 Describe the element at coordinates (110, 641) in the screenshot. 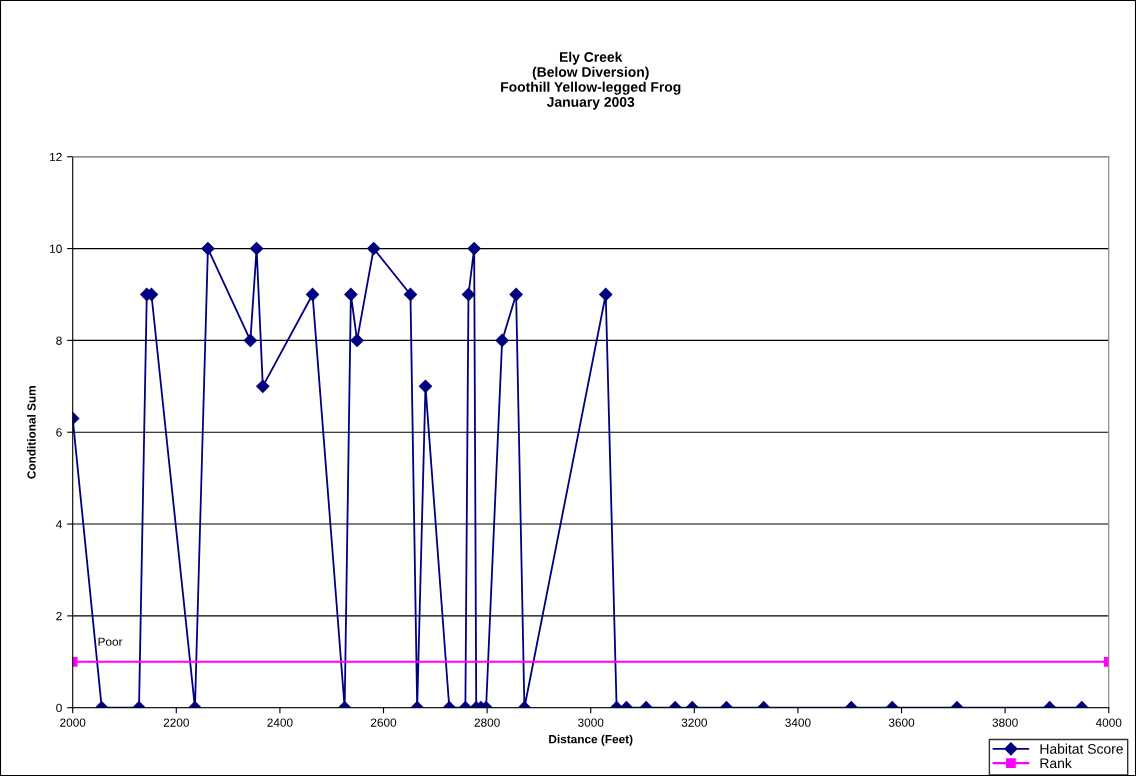

I see `annotation: Poor` at that location.